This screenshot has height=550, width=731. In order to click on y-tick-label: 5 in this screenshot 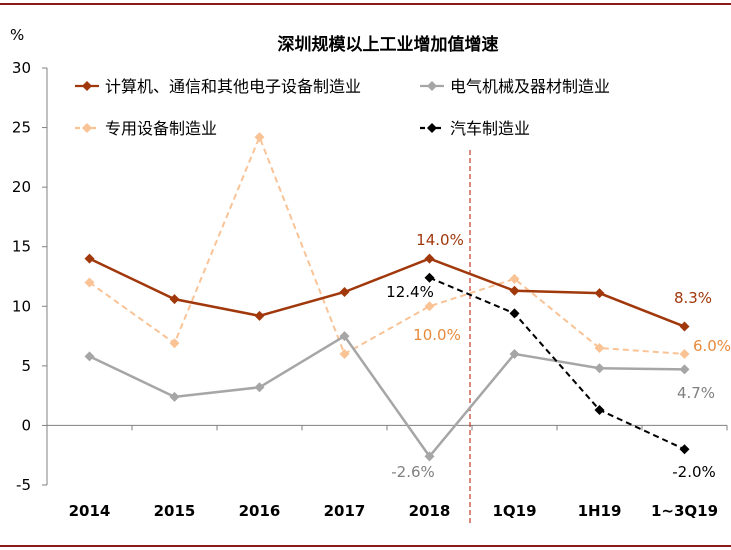, I will do `click(26, 366)`.